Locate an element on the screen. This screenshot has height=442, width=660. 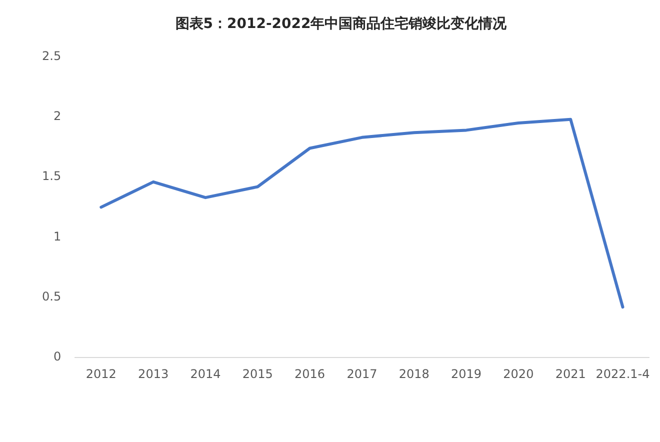
y-tick-label: 1.5 is located at coordinates (52, 176).